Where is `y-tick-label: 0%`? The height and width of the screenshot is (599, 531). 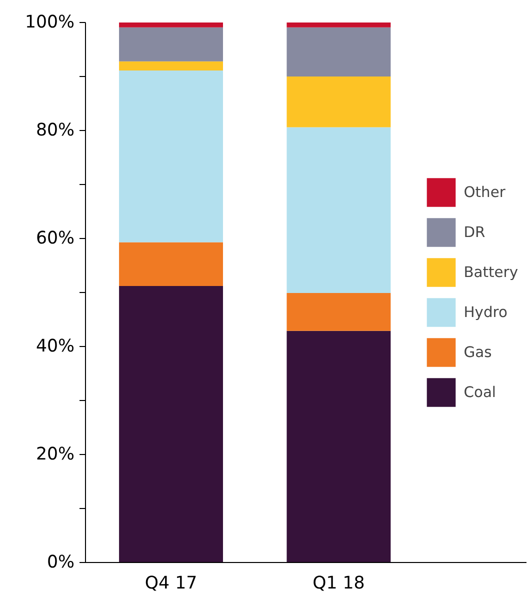
y-tick-label: 0% is located at coordinates (61, 562).